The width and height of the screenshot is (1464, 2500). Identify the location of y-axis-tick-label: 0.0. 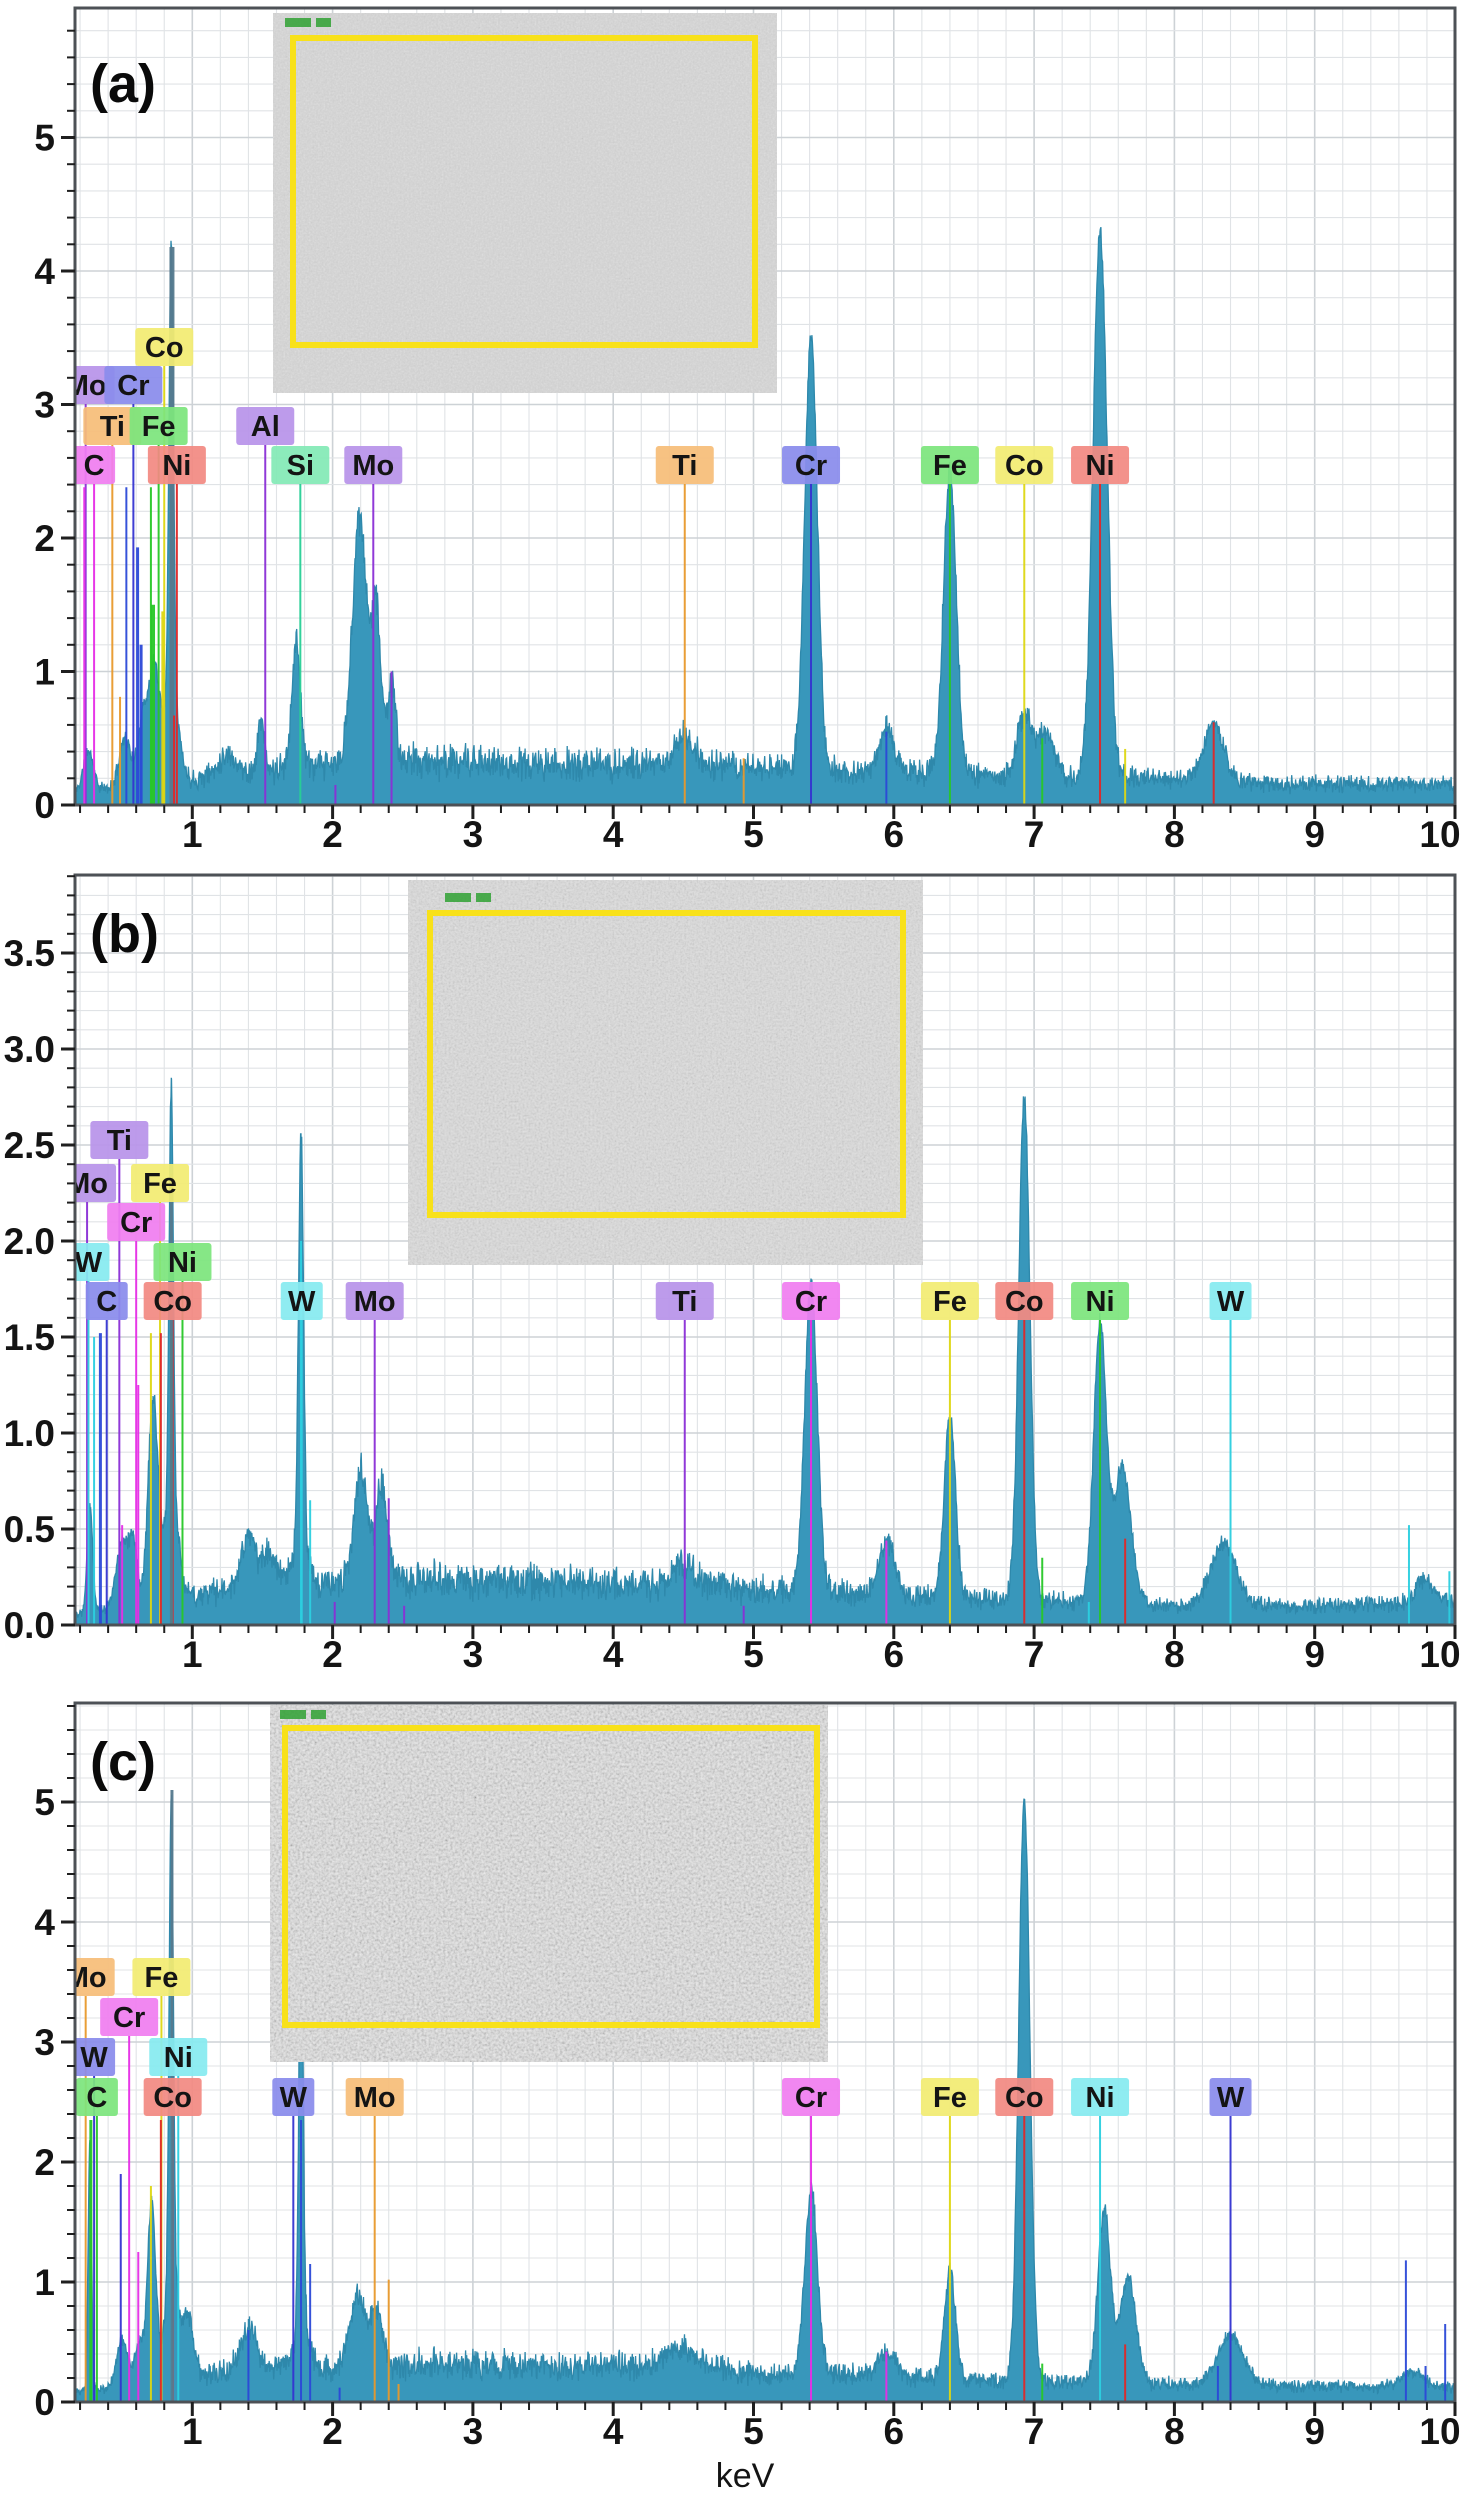
(29, 1625).